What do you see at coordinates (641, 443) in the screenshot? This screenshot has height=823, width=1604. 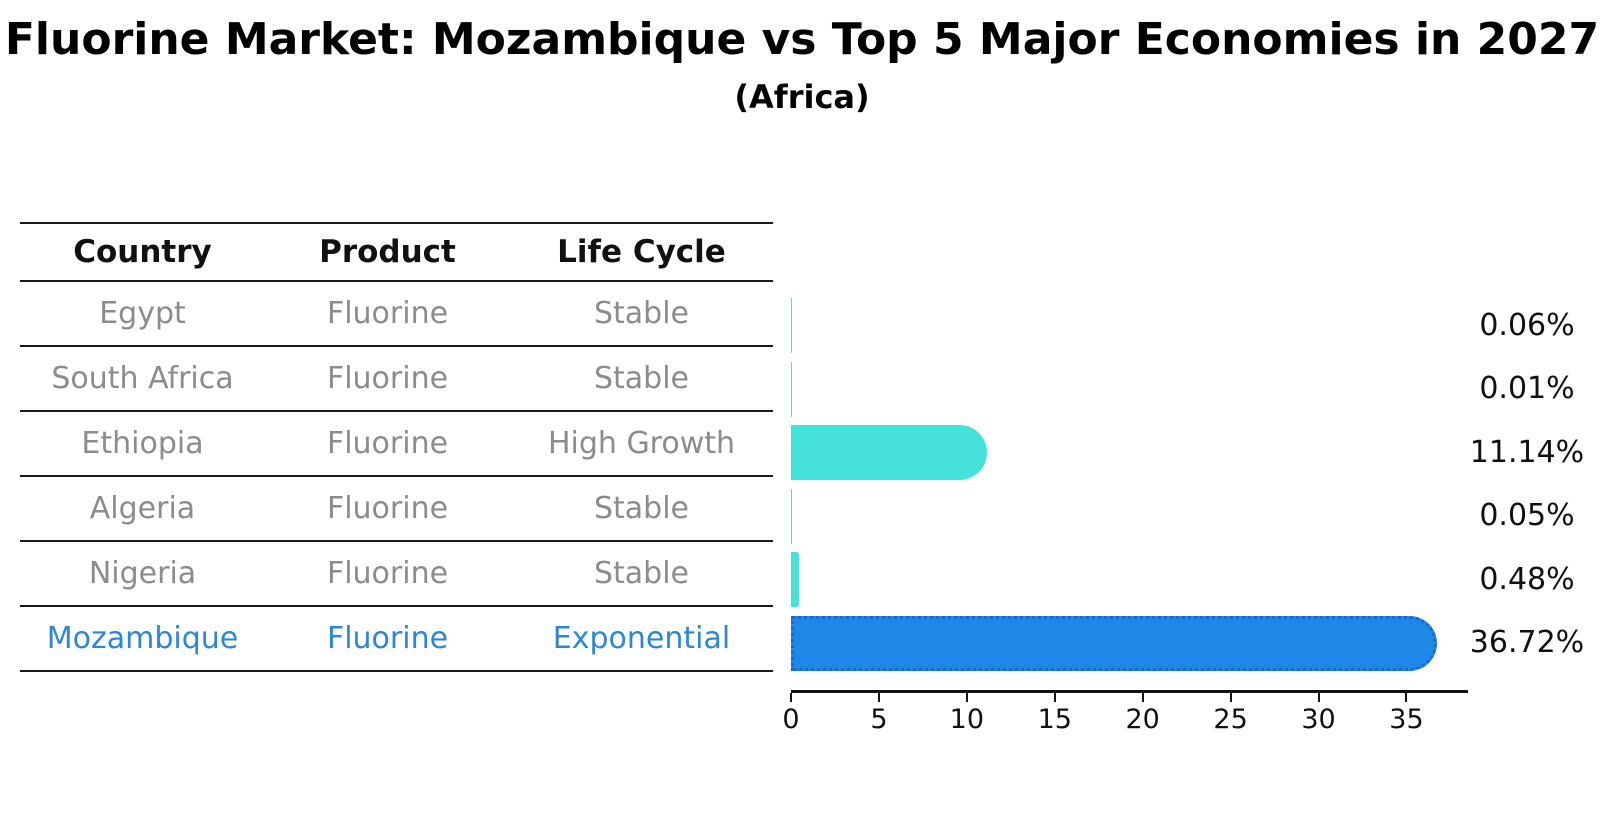 I see `cell-life-cycle: High Growth` at bounding box center [641, 443].